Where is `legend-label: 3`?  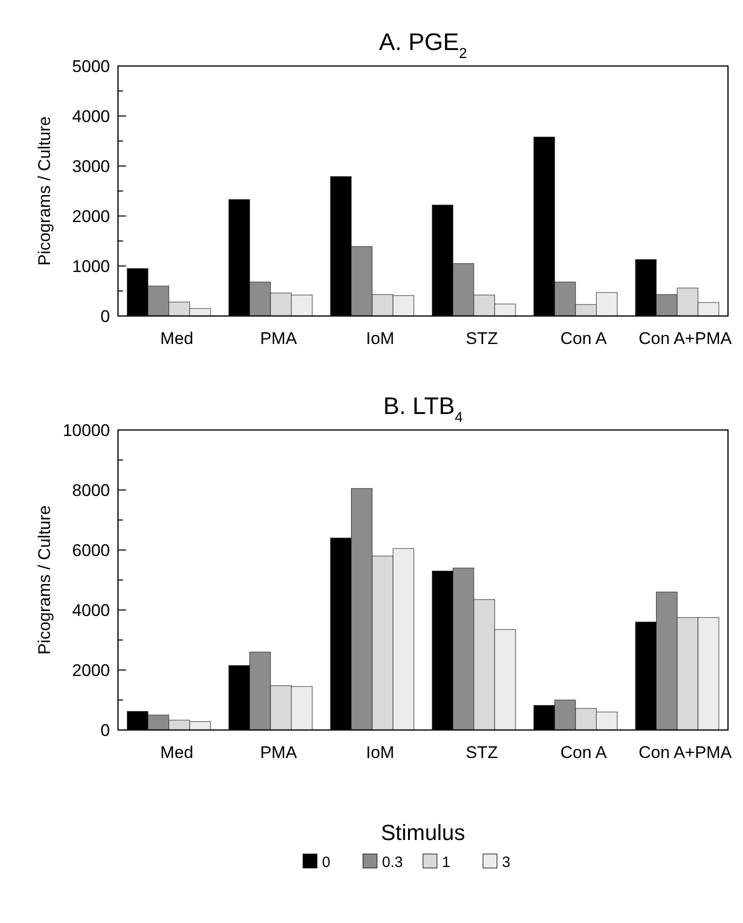 legend-label: 3 is located at coordinates (506, 862).